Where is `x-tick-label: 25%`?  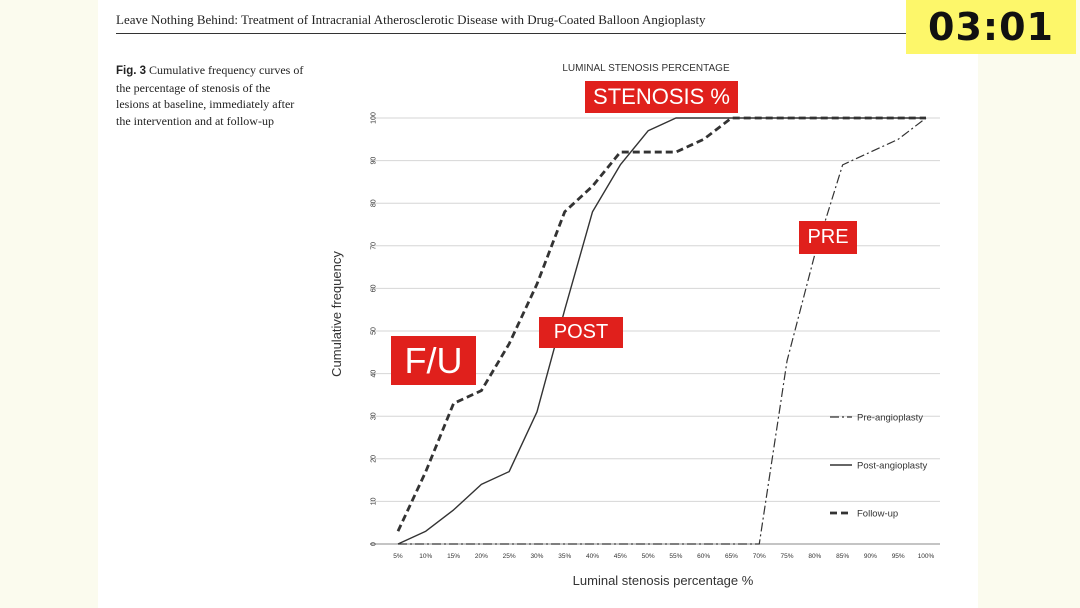 x-tick-label: 25% is located at coordinates (509, 556).